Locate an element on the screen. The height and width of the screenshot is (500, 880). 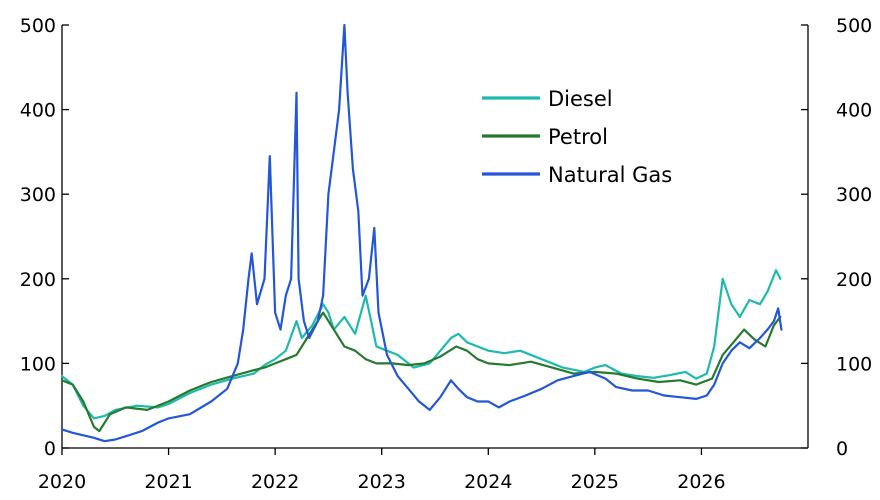
legend-label-natural-gas: Natural Gas is located at coordinates (610, 175).